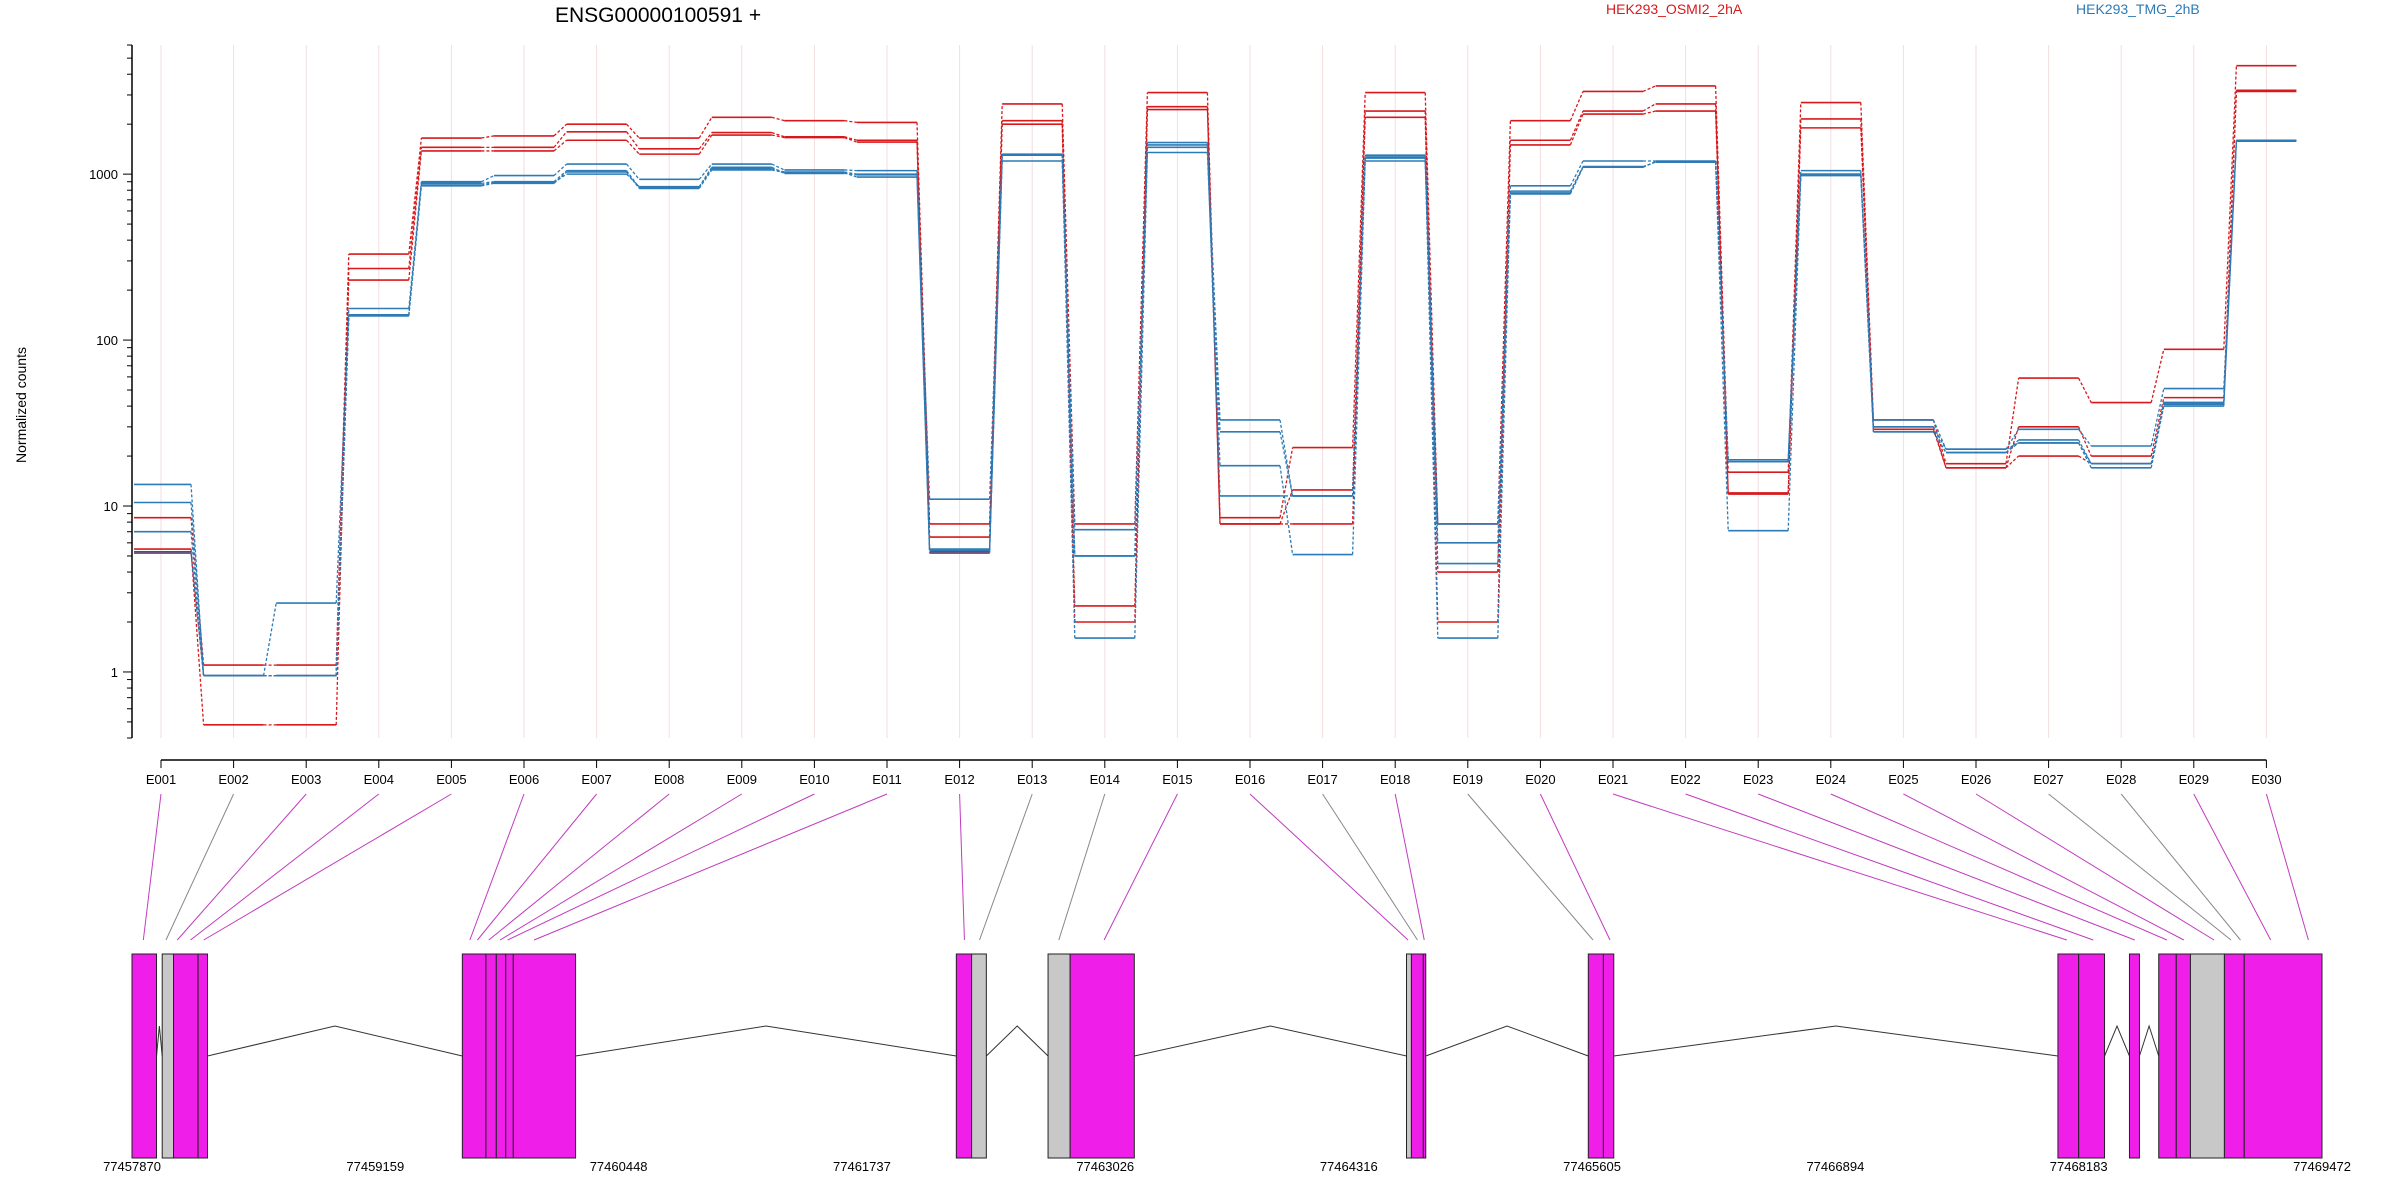 This screenshot has height=1200, width=2400. Describe the element at coordinates (1032, 779) in the screenshot. I see `x-tick-label: E013` at that location.